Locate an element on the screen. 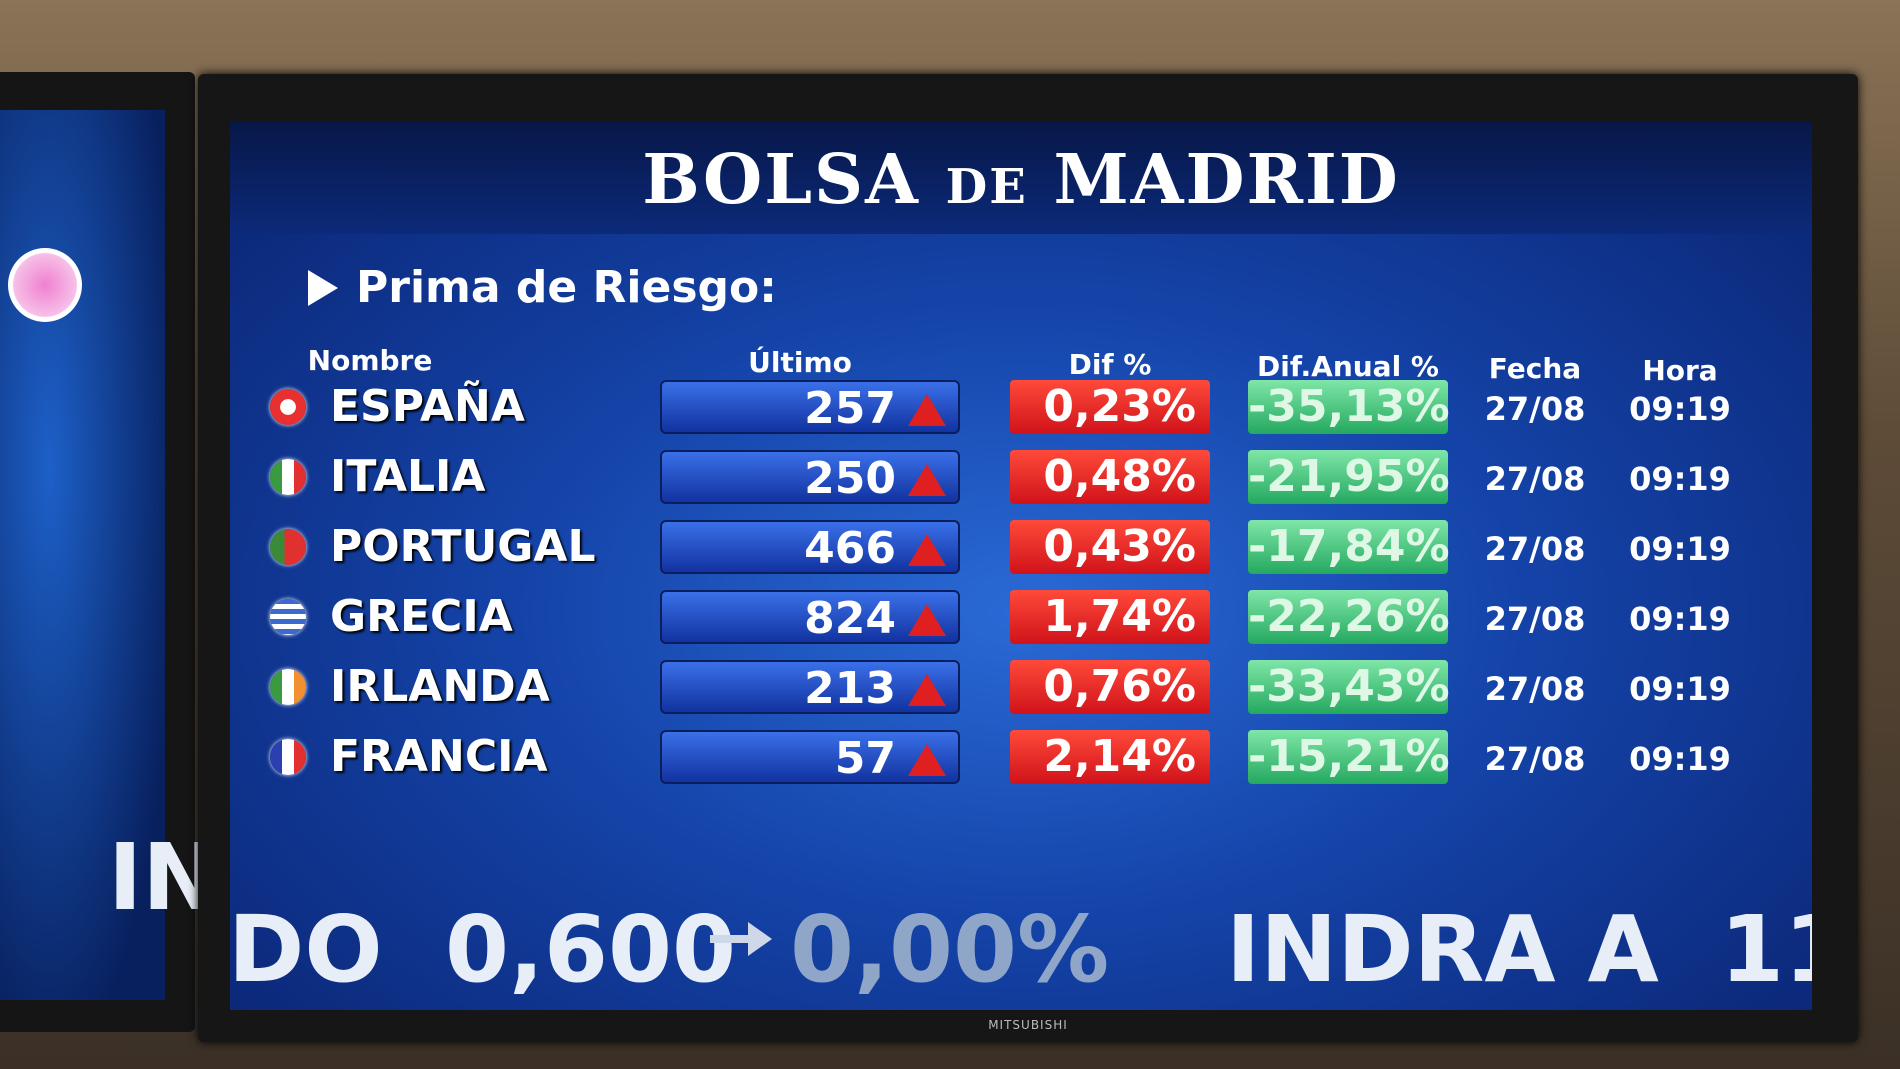  brand: MITSUBISHI is located at coordinates (1028, 1025).